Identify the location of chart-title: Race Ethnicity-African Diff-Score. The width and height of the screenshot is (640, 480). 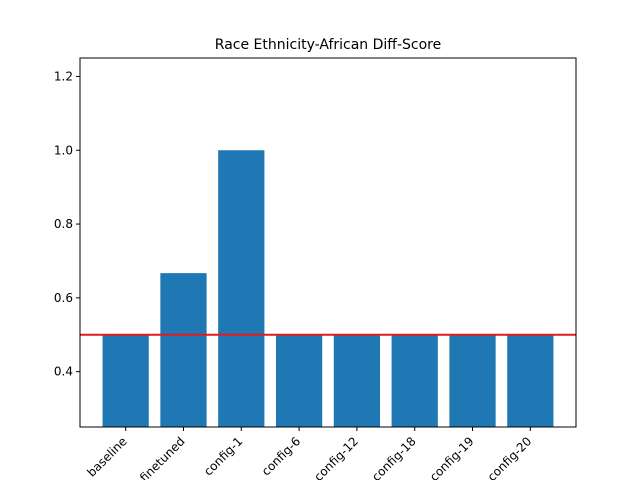
(328, 45).